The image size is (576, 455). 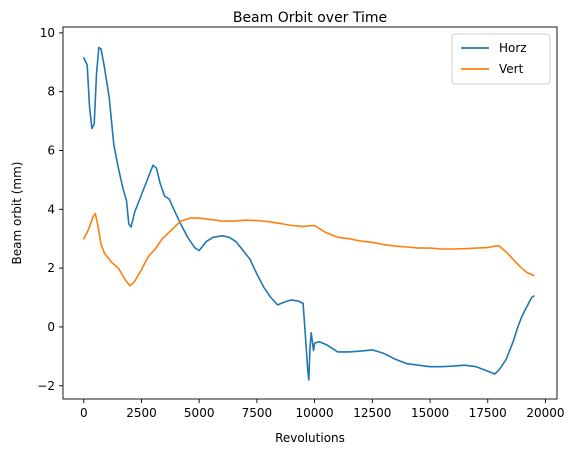 What do you see at coordinates (511, 69) in the screenshot?
I see `legend-label-vert: Vert` at bounding box center [511, 69].